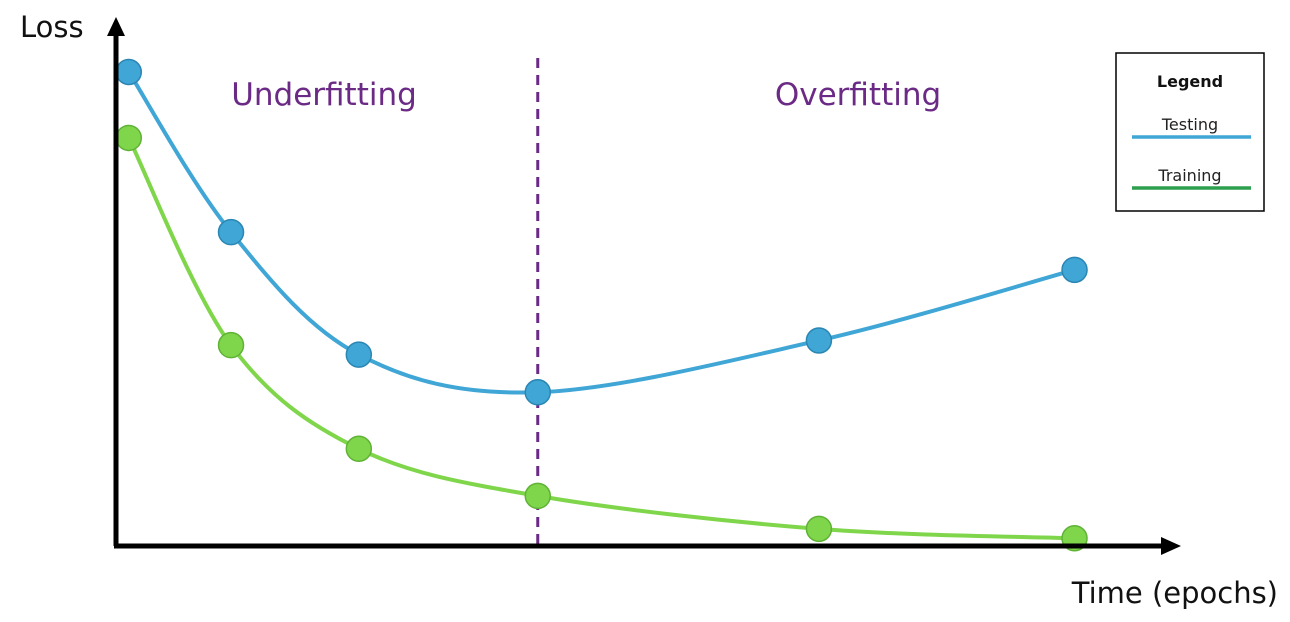 Image resolution: width=1290 pixels, height=622 pixels. What do you see at coordinates (1190, 81) in the screenshot?
I see `legend-title: Legend` at bounding box center [1190, 81].